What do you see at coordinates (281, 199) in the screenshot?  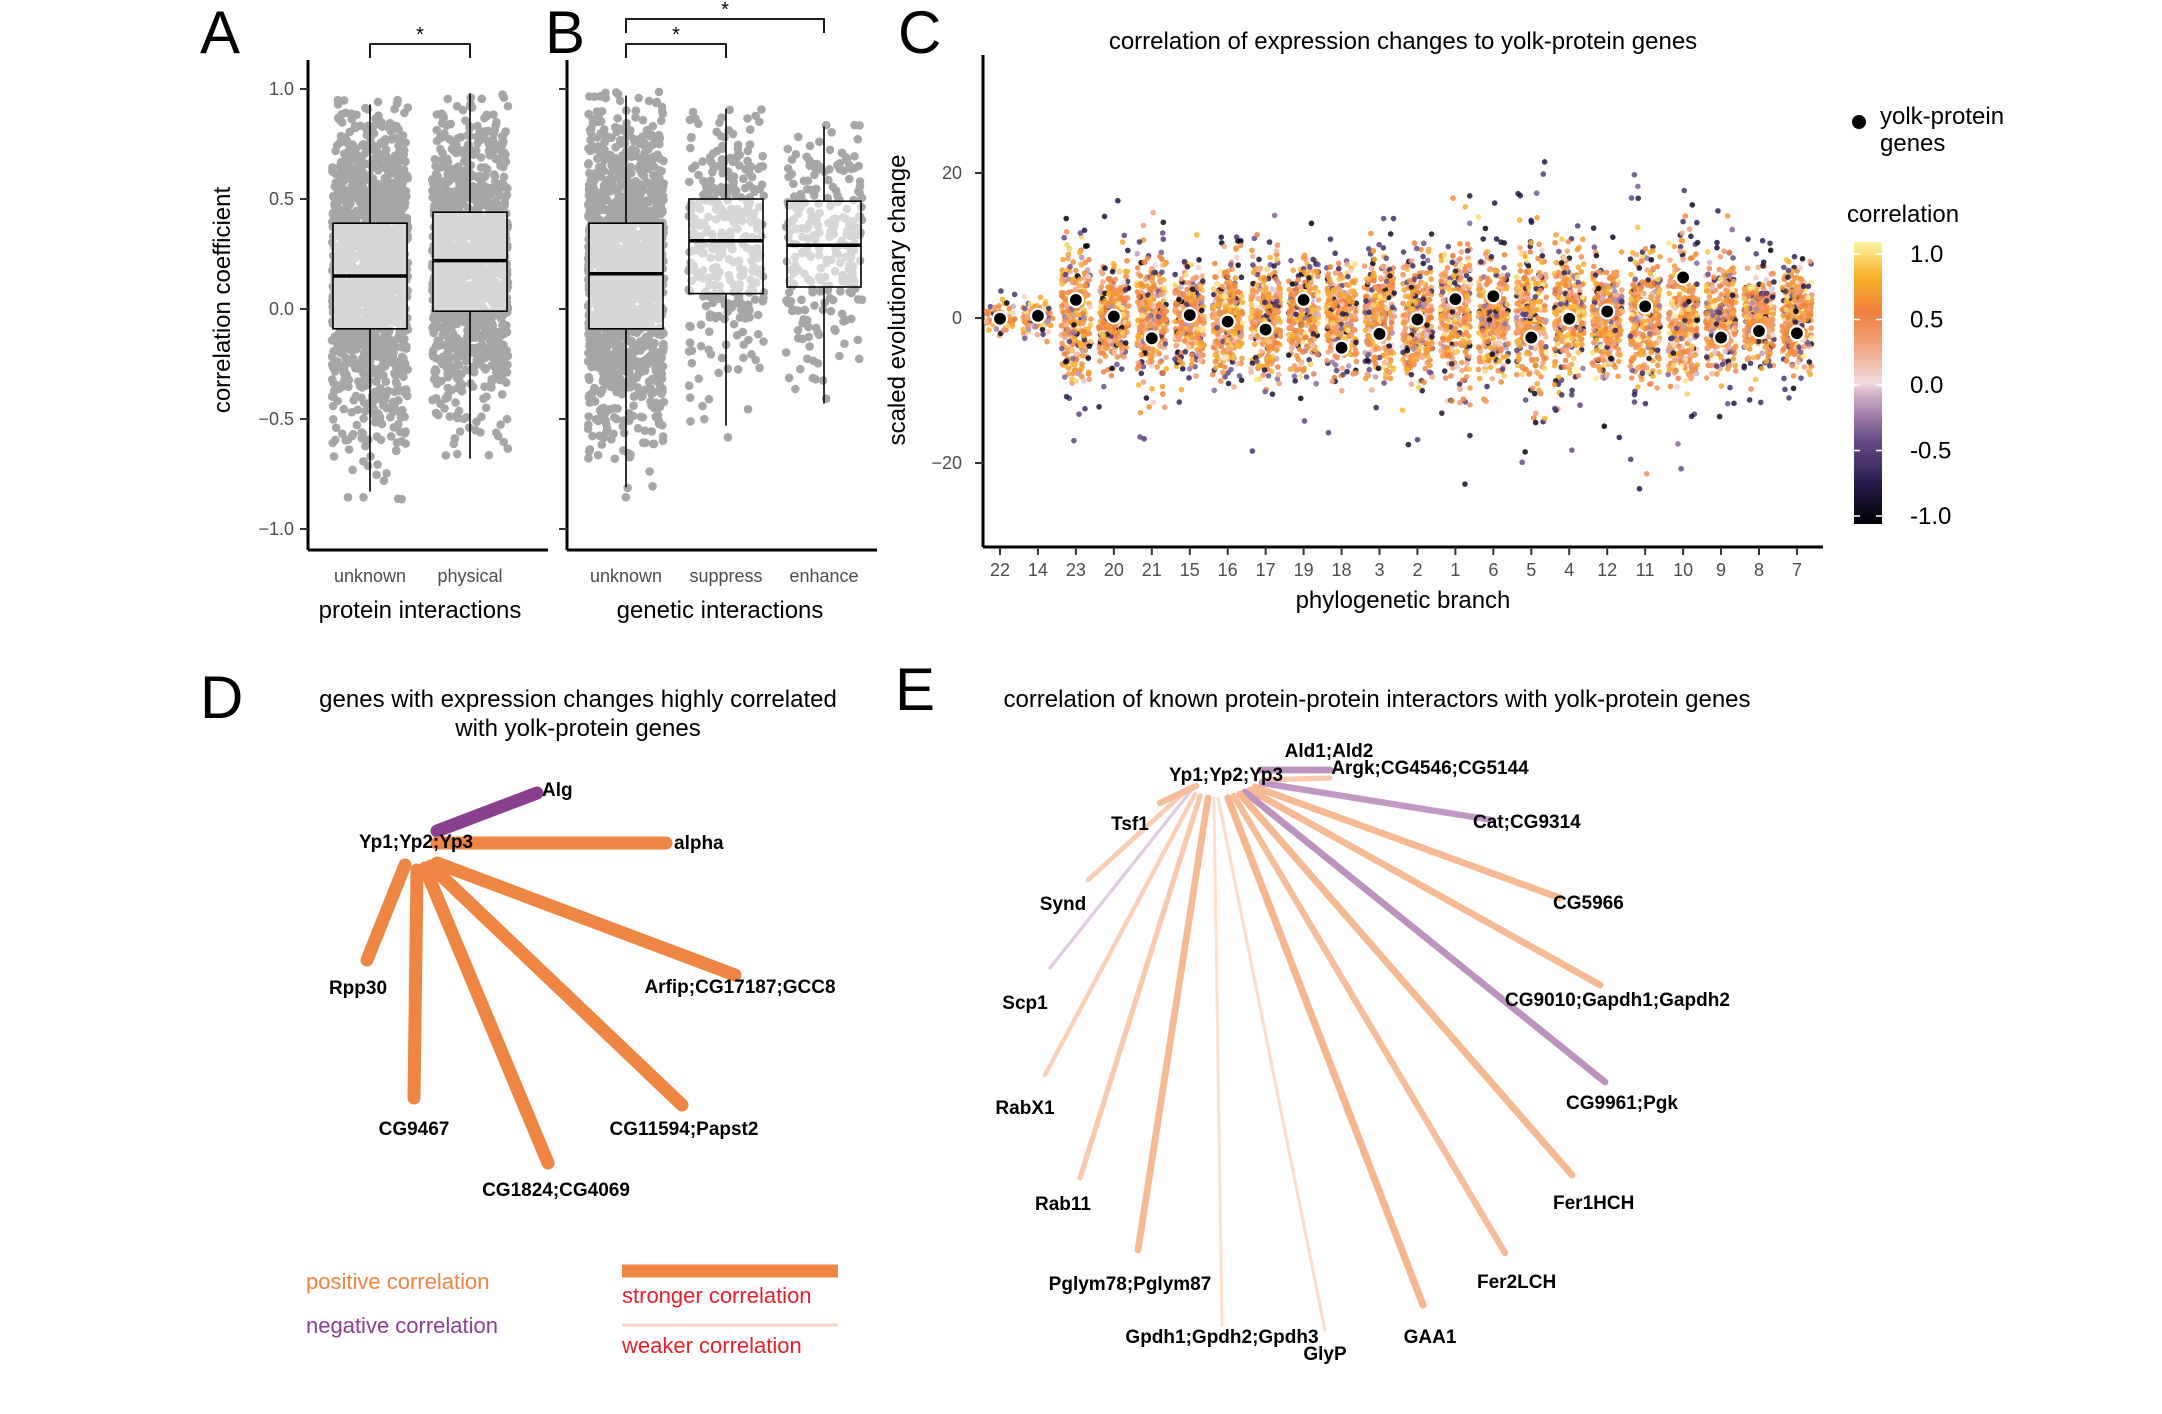 I see `y-tick-label: 0.5` at bounding box center [281, 199].